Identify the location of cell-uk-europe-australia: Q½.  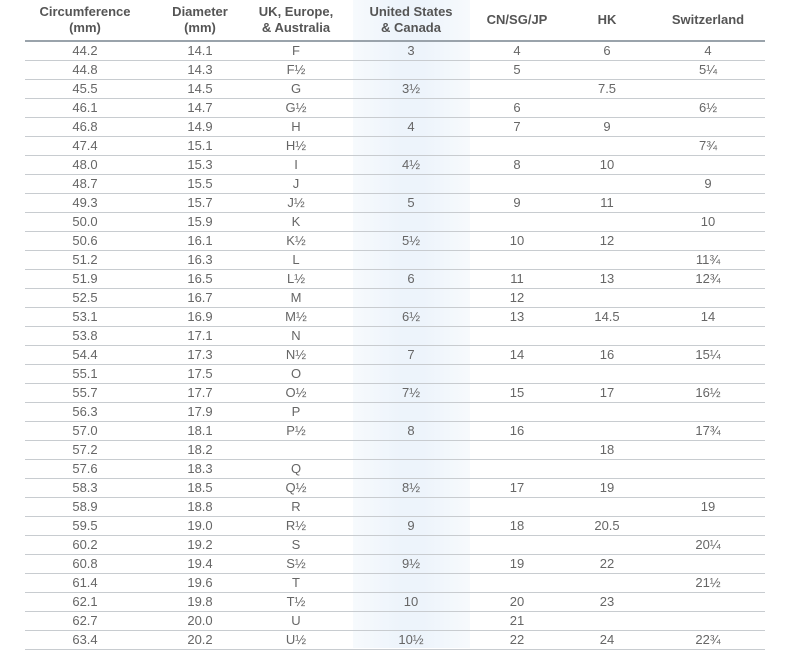
(296, 487).